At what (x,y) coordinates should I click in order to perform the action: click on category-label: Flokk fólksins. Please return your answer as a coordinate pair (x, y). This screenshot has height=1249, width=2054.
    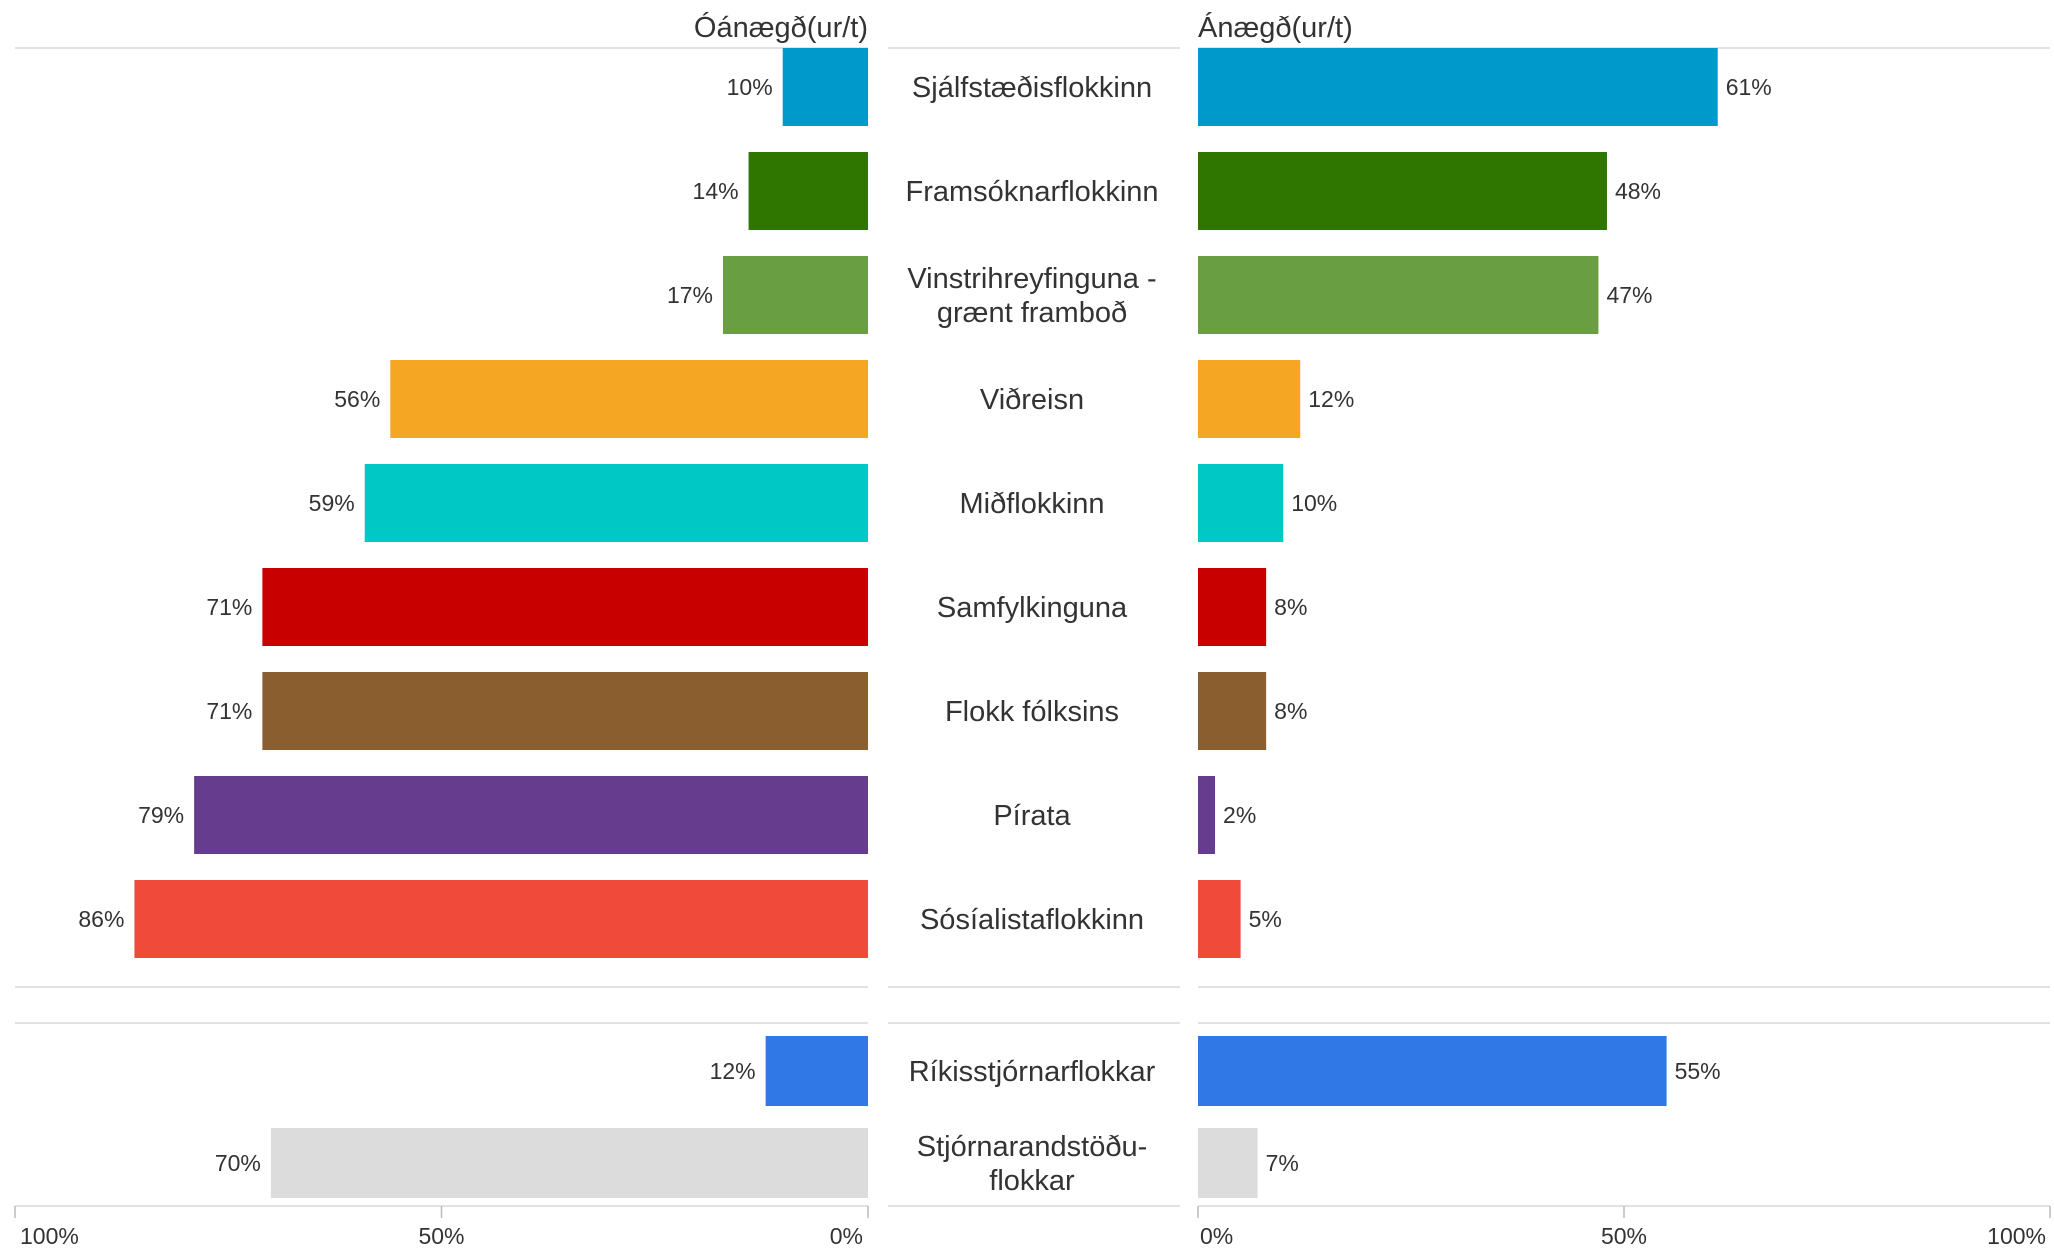
    Looking at the image, I should click on (1032, 712).